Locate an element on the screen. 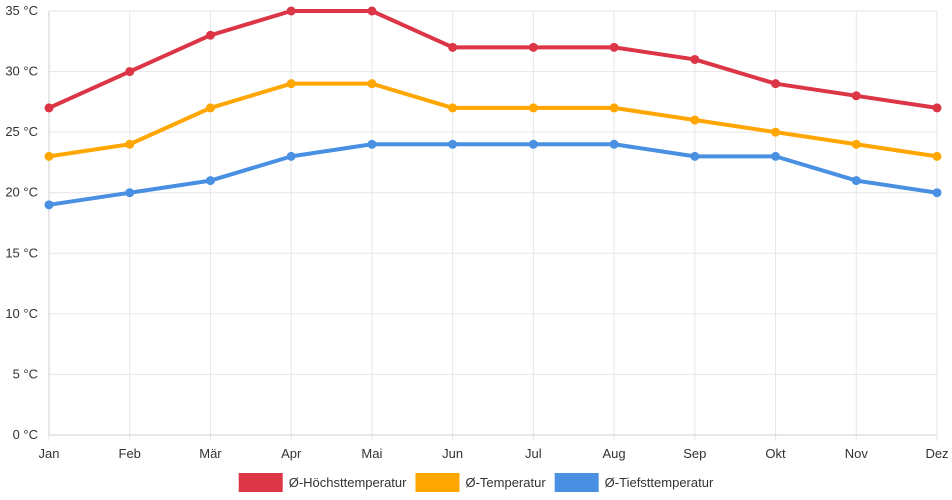 Image resolution: width=952 pixels, height=500 pixels. y-tick-label: 15 °C is located at coordinates (21, 252).